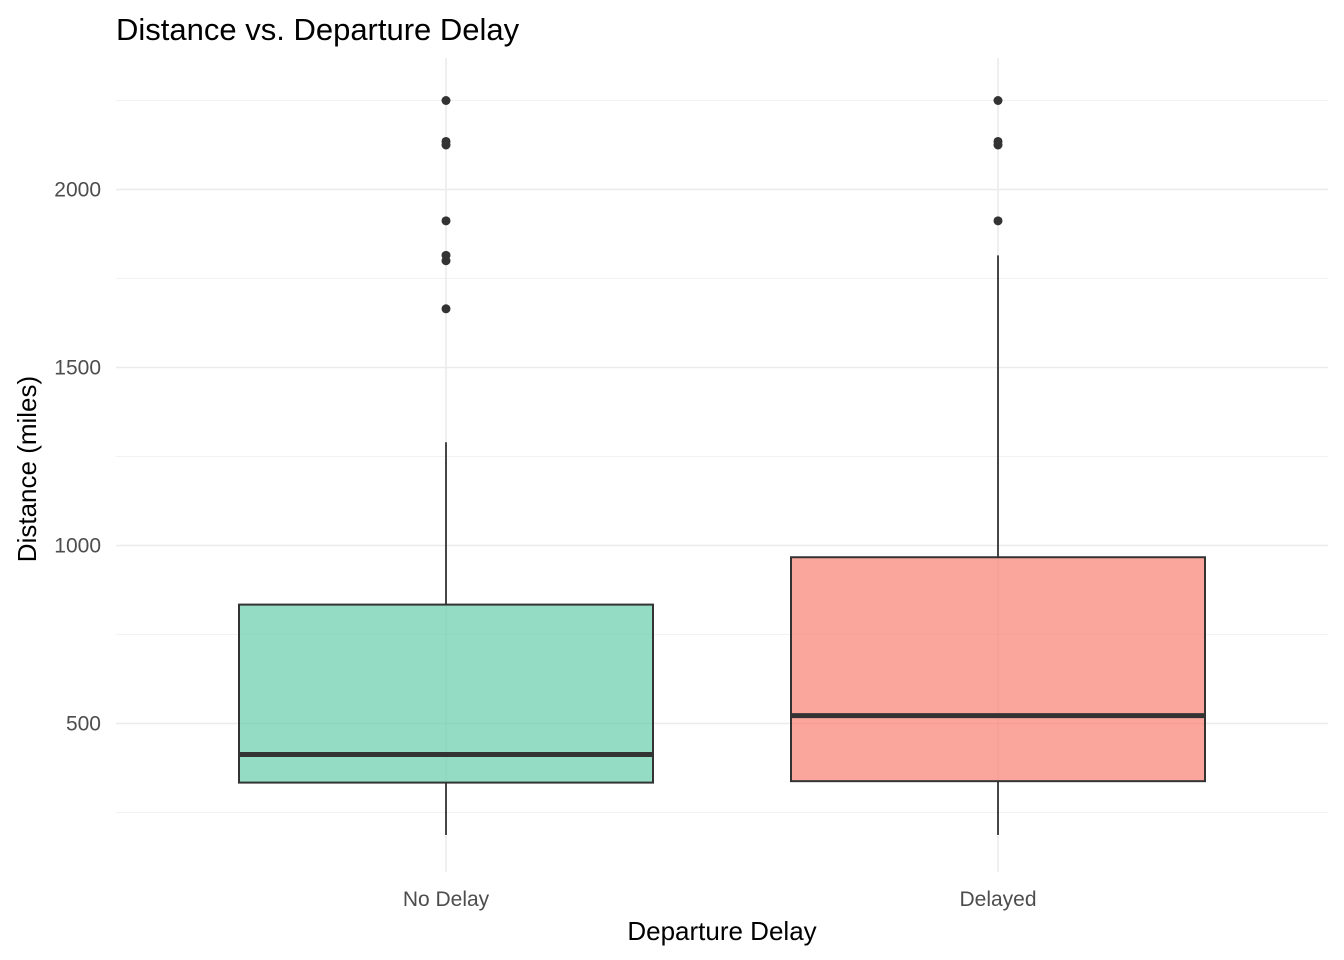 This screenshot has height=960, width=1344. Describe the element at coordinates (446, 899) in the screenshot. I see `x-tick-label: No Delay` at that location.